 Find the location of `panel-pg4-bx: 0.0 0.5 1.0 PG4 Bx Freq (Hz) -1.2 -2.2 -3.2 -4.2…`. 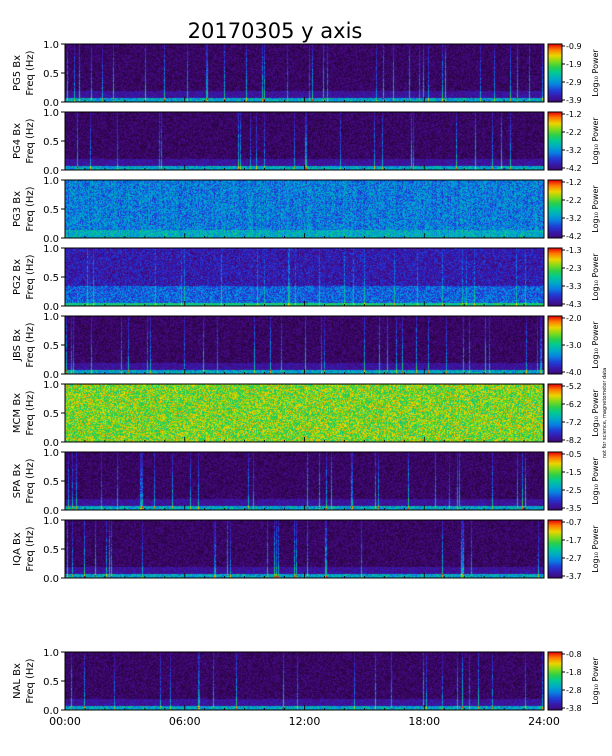

panel-pg4-bx: 0.0 0.5 1.0 PG4 Bx Freq (Hz) -1.2 -2.2 -3.2 -4.2… is located at coordinates (306, 142).